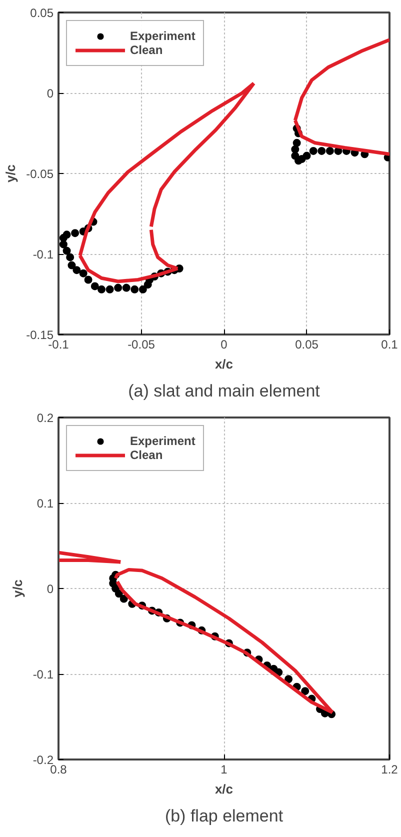 Image resolution: width=401 pixels, height=837 pixels. What do you see at coordinates (59, 769) in the screenshot?
I see `x-tick-label: 0.8` at bounding box center [59, 769].